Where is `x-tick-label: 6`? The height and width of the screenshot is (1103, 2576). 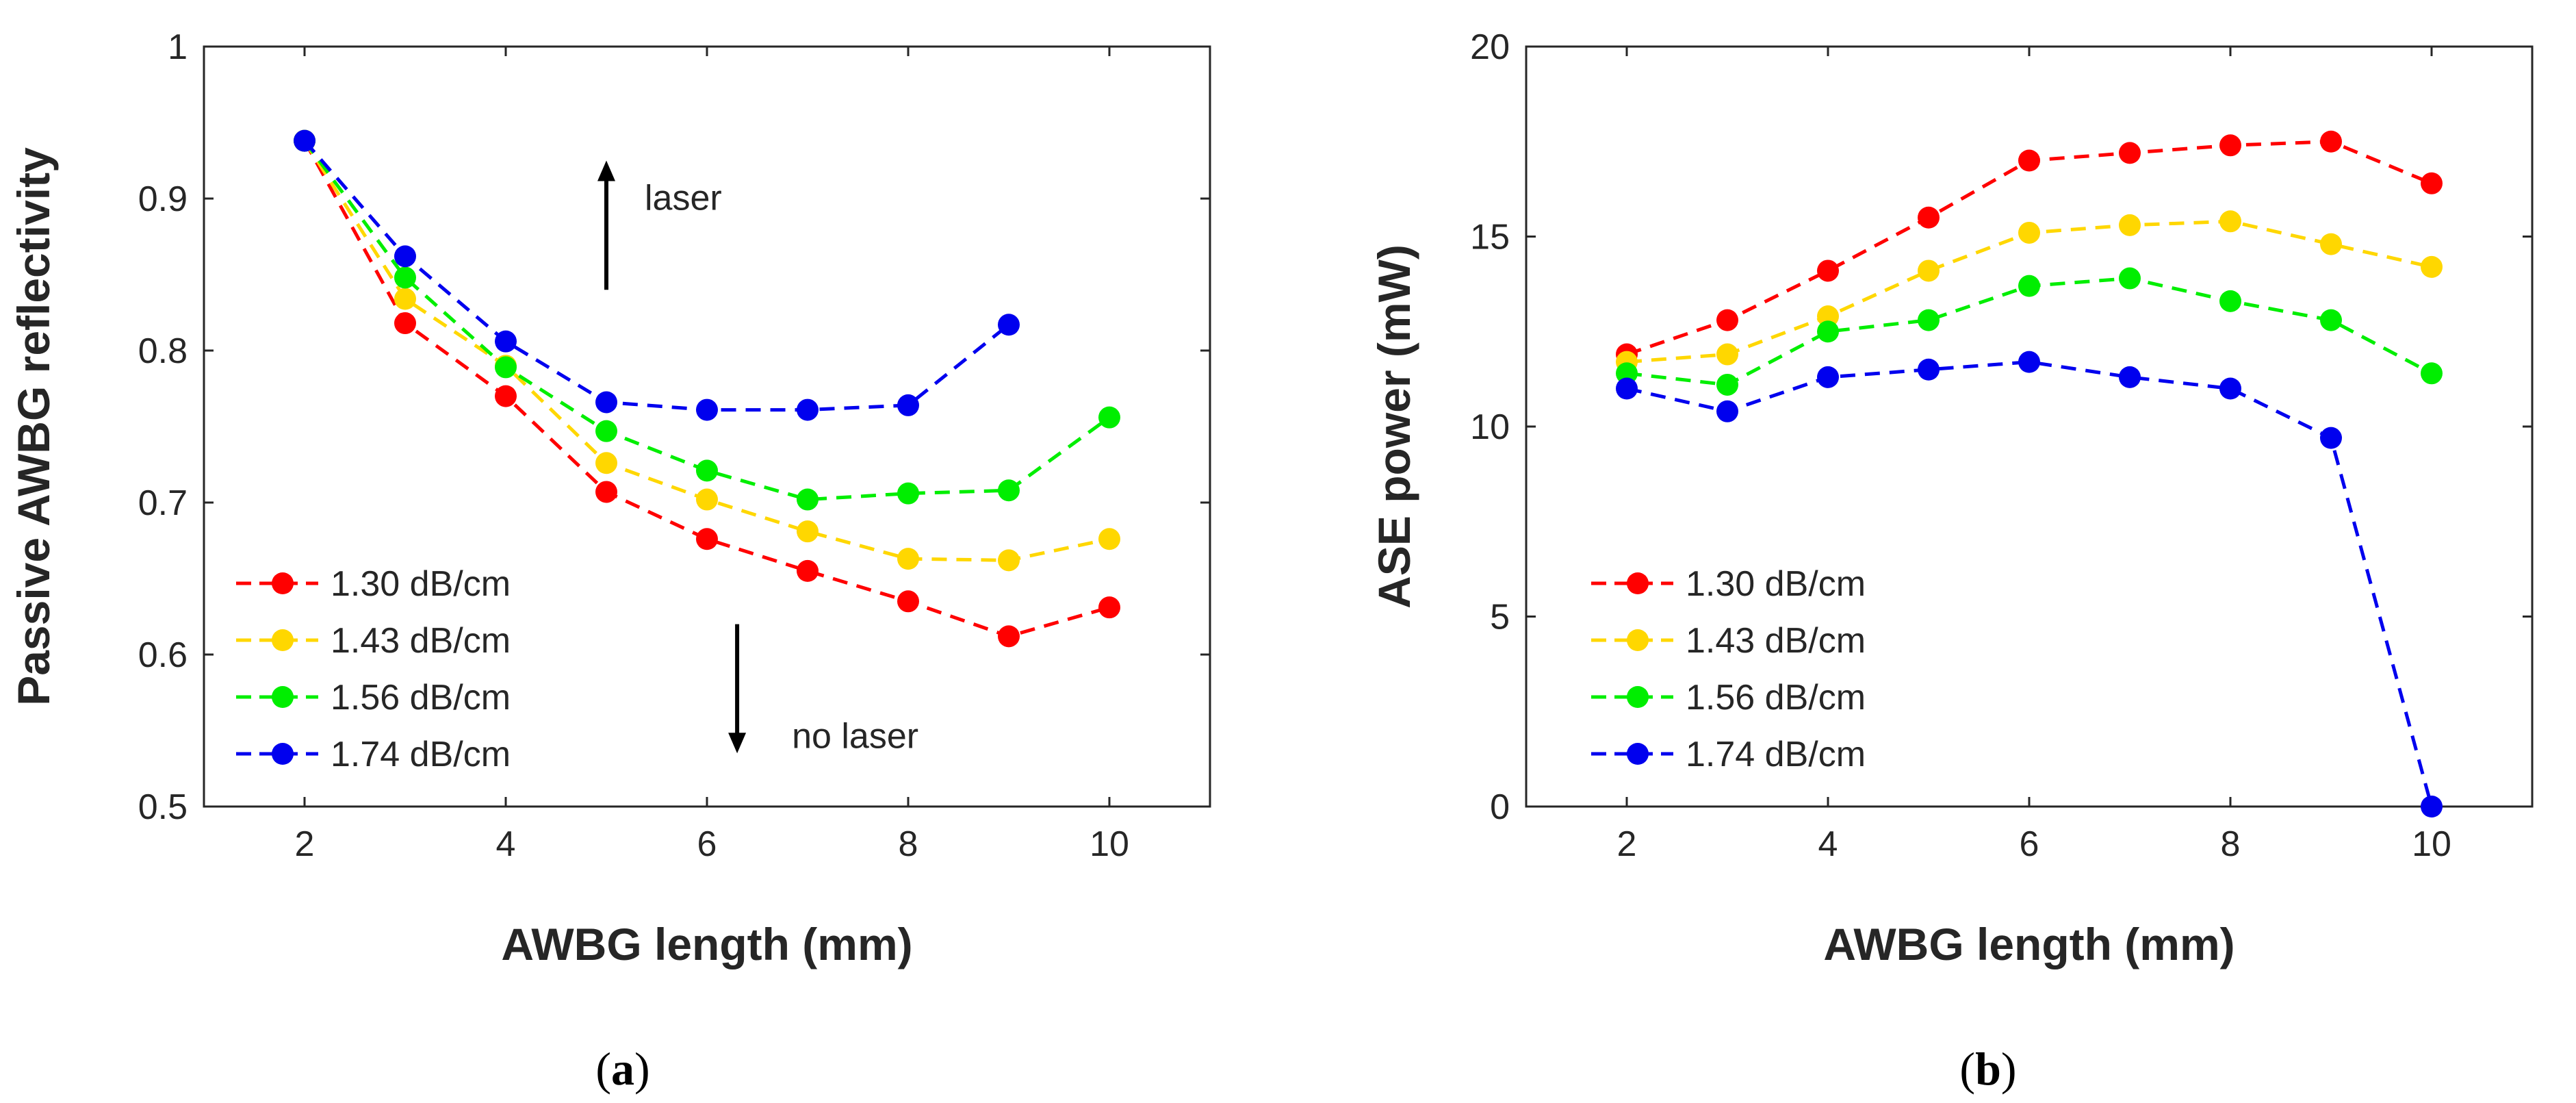
x-tick-label: 6 is located at coordinates (2029, 844).